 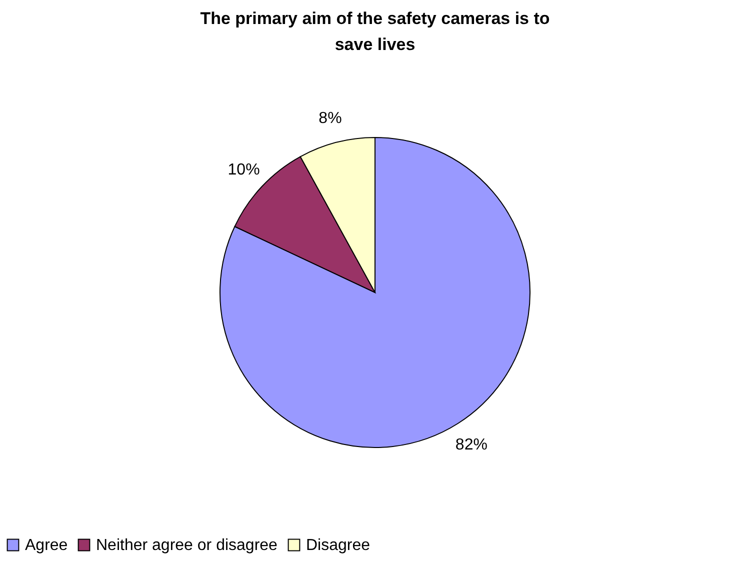 What do you see at coordinates (187, 545) in the screenshot?
I see `legend-label: Neither agree or disagree` at bounding box center [187, 545].